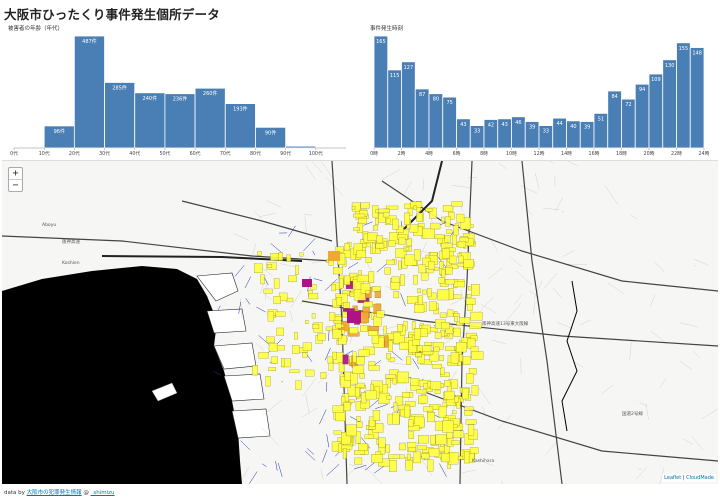 The width and height of the screenshot is (720, 500). What do you see at coordinates (656, 80) in the screenshot?
I see `bar-value-label: 109` at bounding box center [656, 80].